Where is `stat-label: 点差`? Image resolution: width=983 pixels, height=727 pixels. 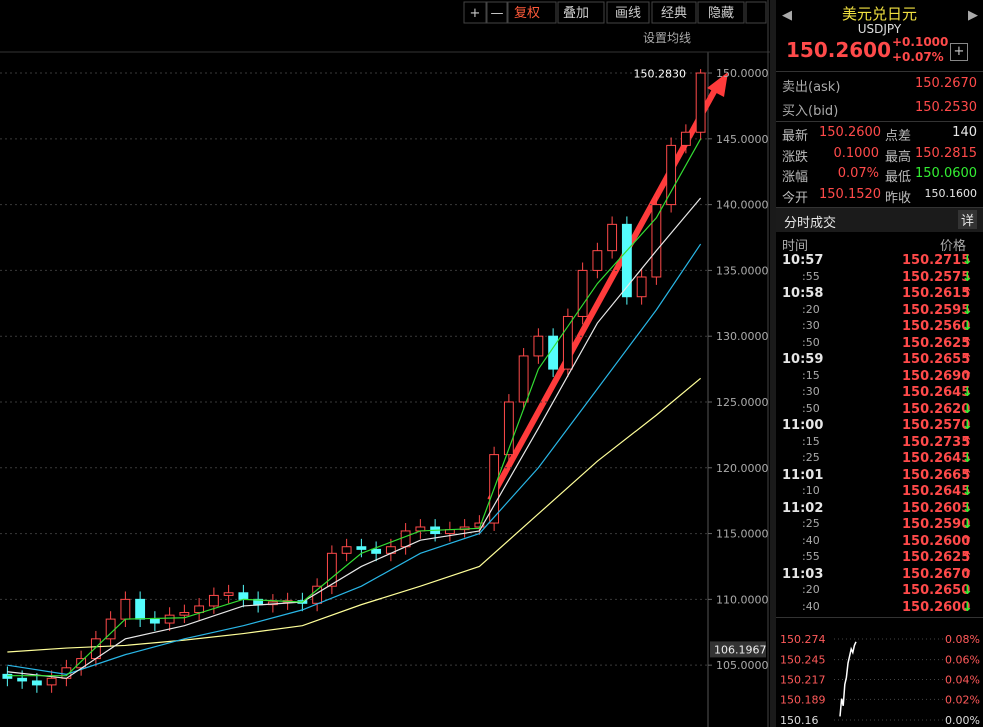 stat-label: 点差 is located at coordinates (898, 136).